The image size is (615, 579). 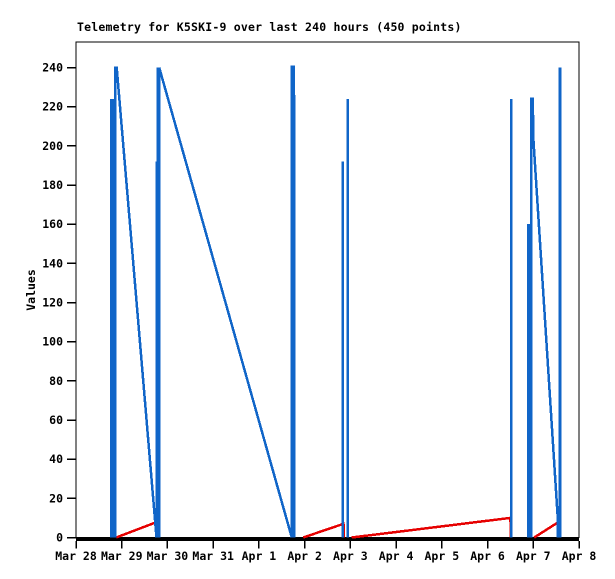 I want to click on y-tick-label: 60, so click(x=56, y=420).